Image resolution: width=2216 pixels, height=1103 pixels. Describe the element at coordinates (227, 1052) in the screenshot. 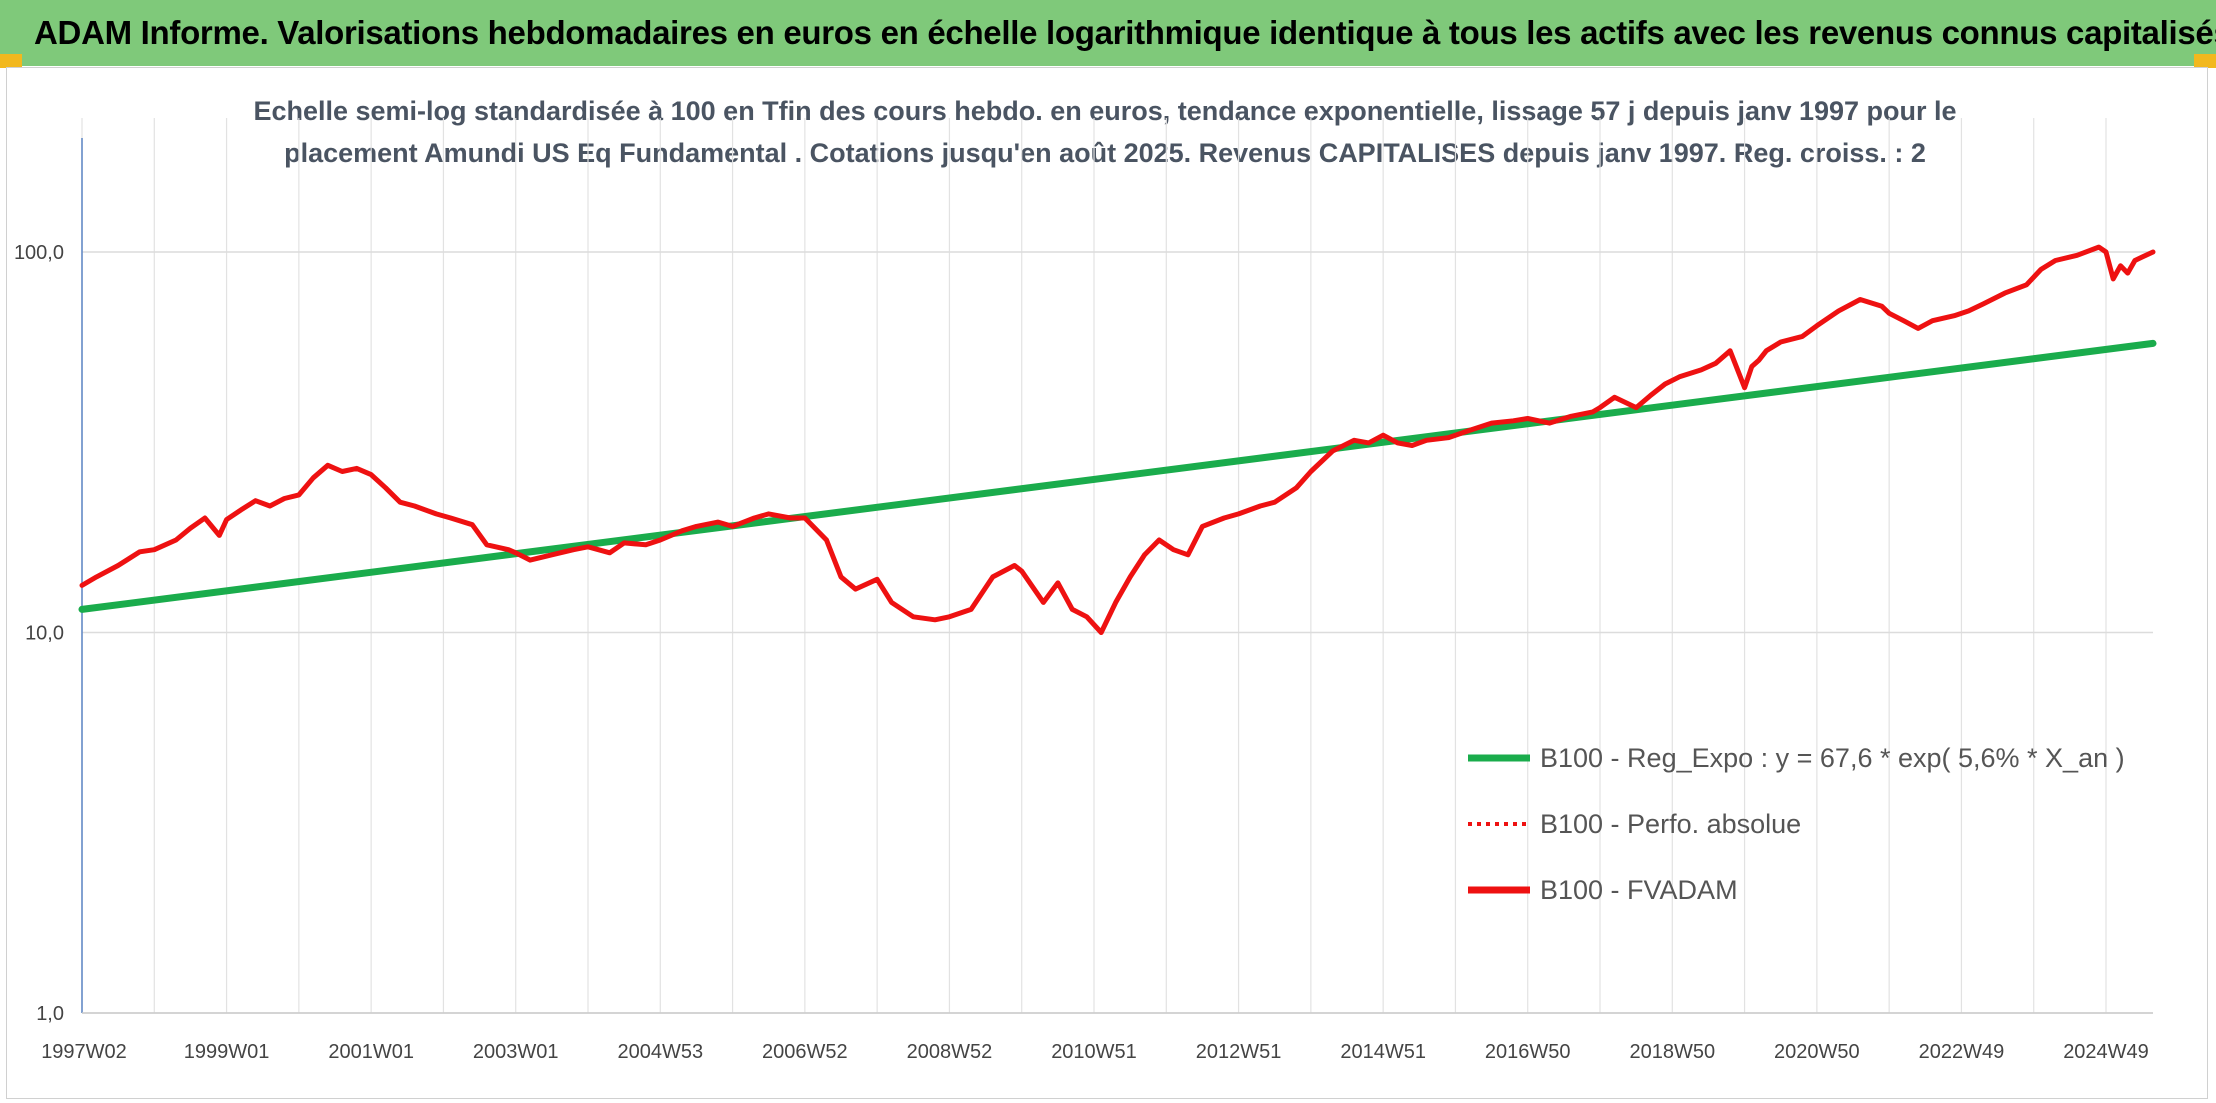

I see `x-tick-label: 1999W01` at that location.